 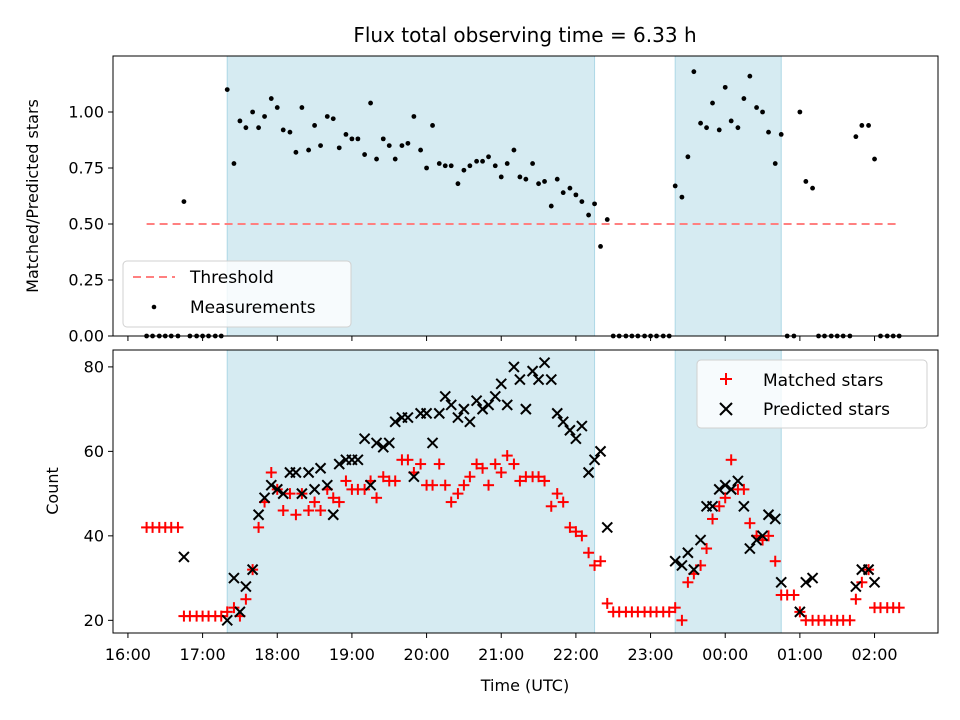 I want to click on x-tick-label: 01:00, so click(x=800, y=654).